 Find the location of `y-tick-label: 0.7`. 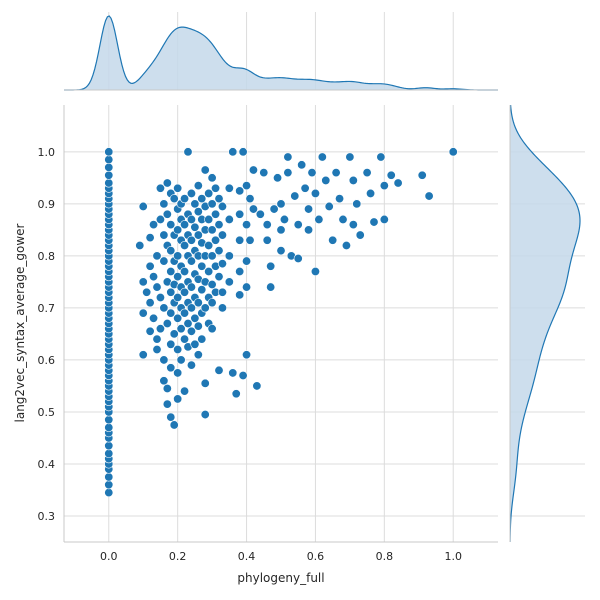

y-tick-label: 0.7 is located at coordinates (47, 308).